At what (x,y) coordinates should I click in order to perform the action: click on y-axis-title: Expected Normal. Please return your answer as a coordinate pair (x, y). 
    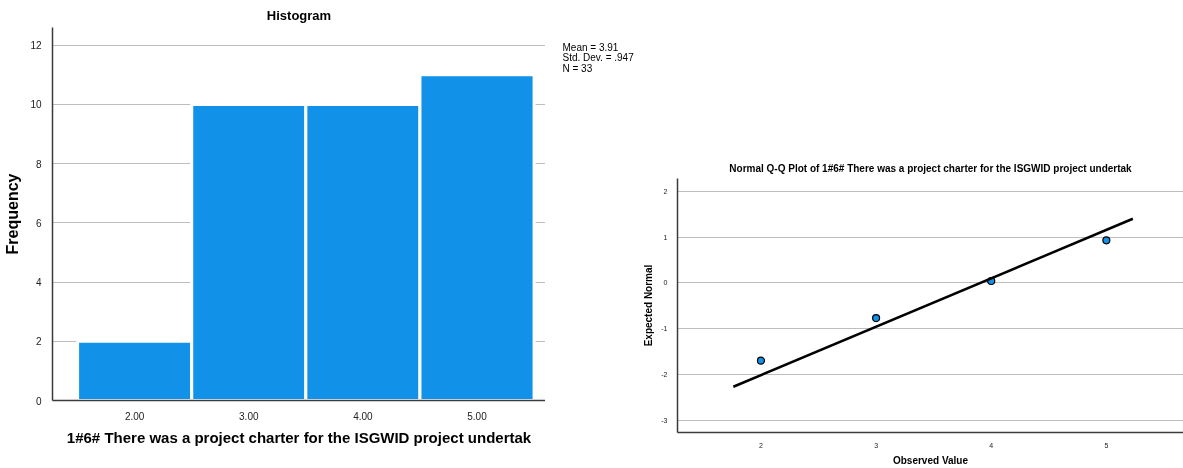
    Looking at the image, I should click on (649, 305).